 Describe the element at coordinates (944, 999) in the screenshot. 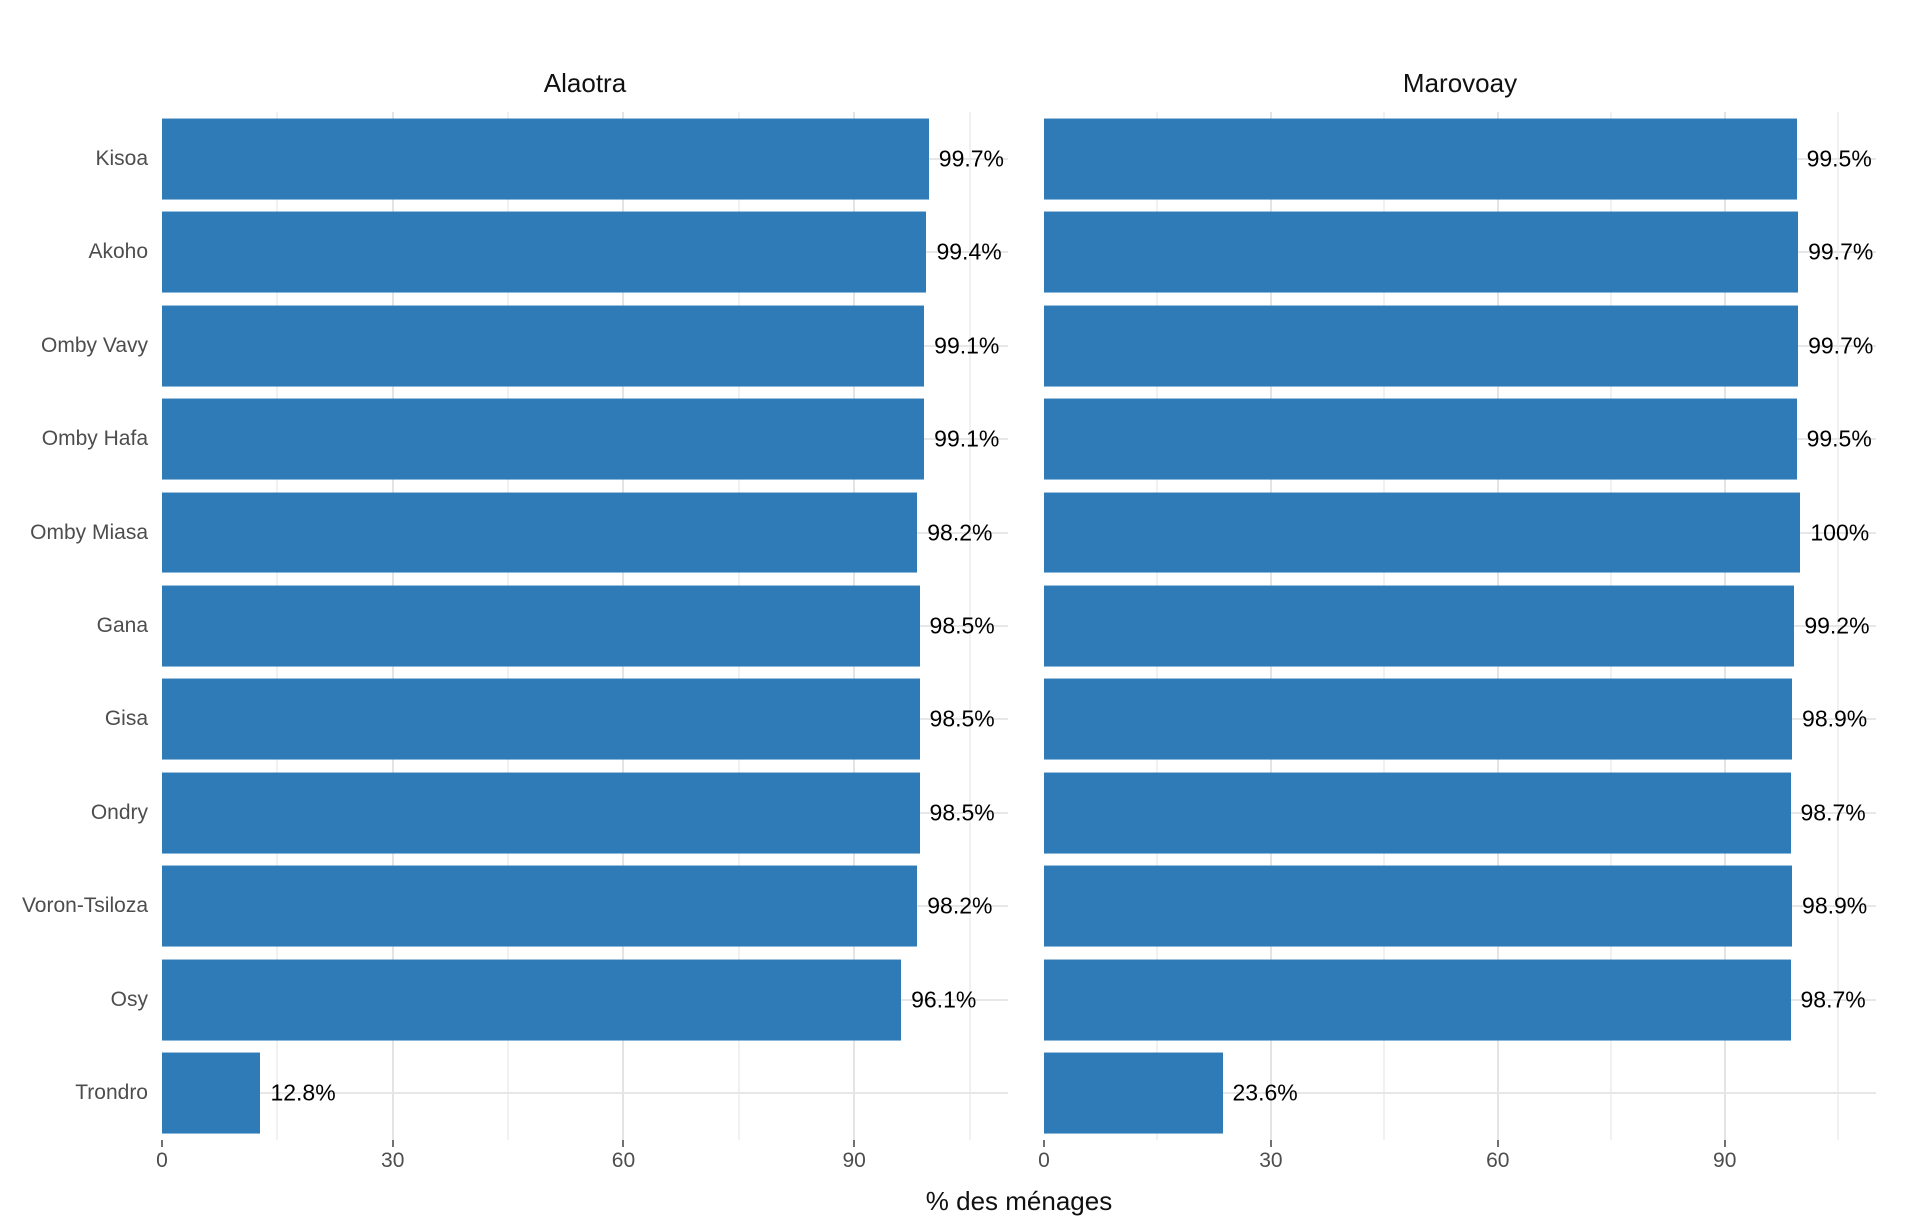

I see `bar-value-label: 96.1%` at that location.